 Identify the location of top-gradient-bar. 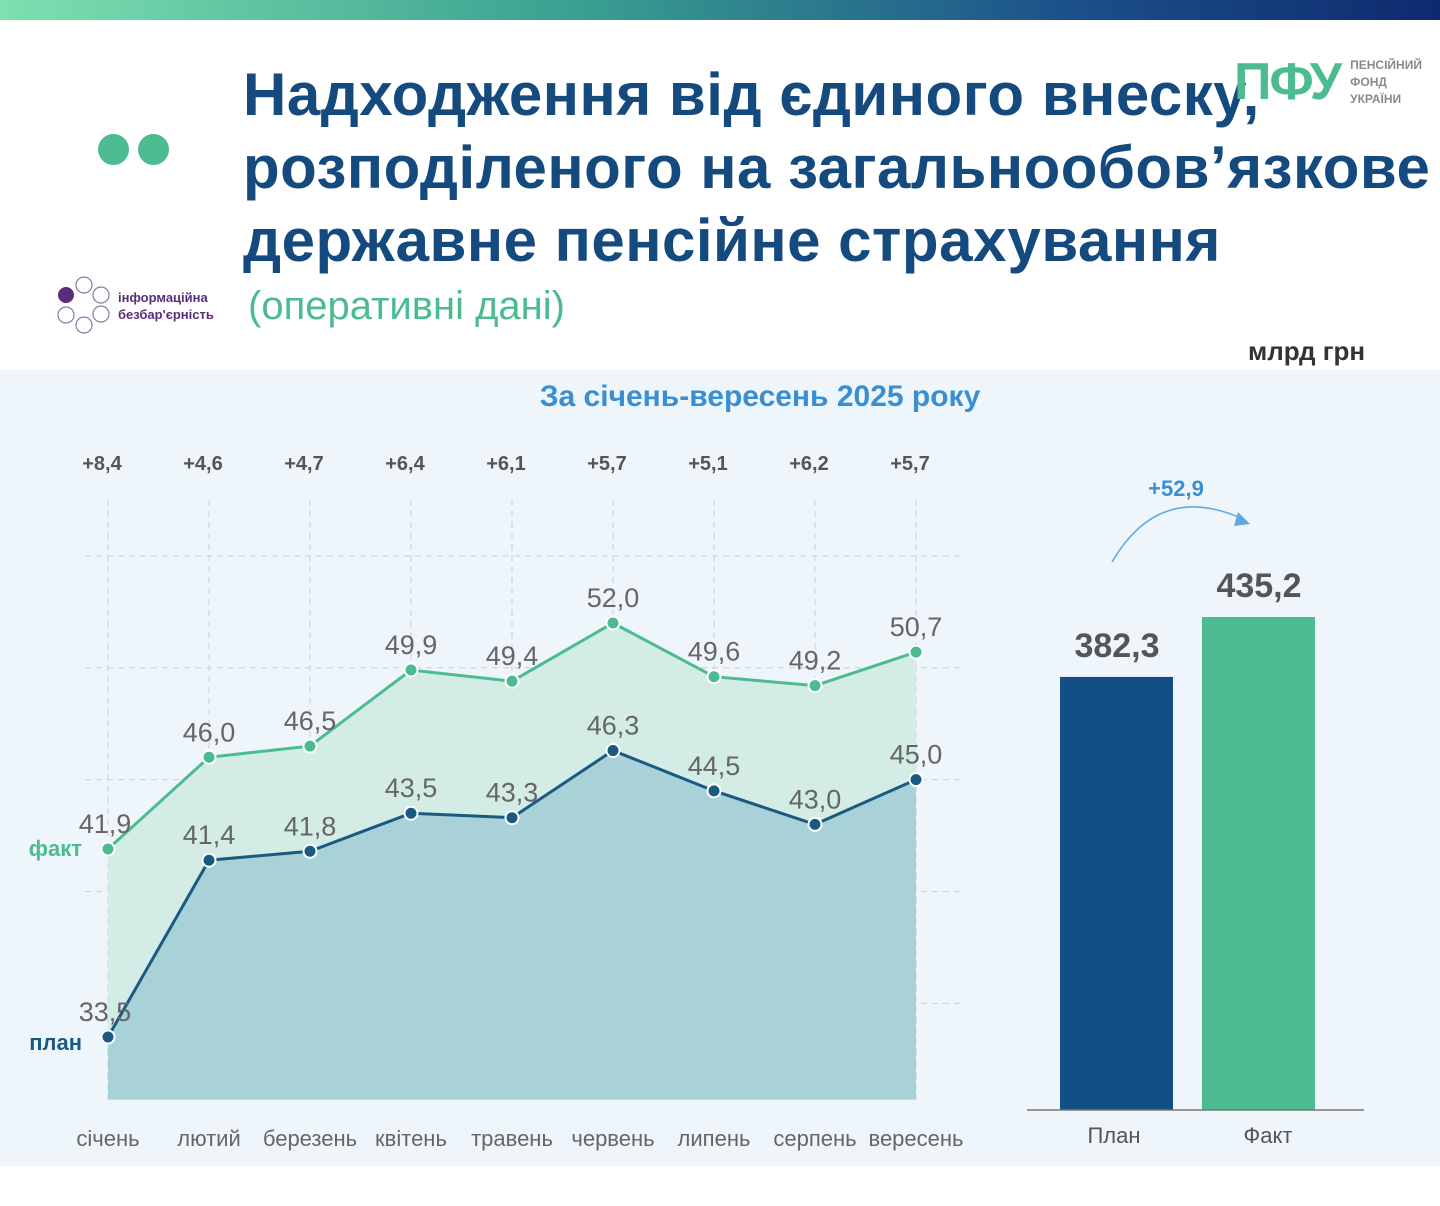
(720, 10).